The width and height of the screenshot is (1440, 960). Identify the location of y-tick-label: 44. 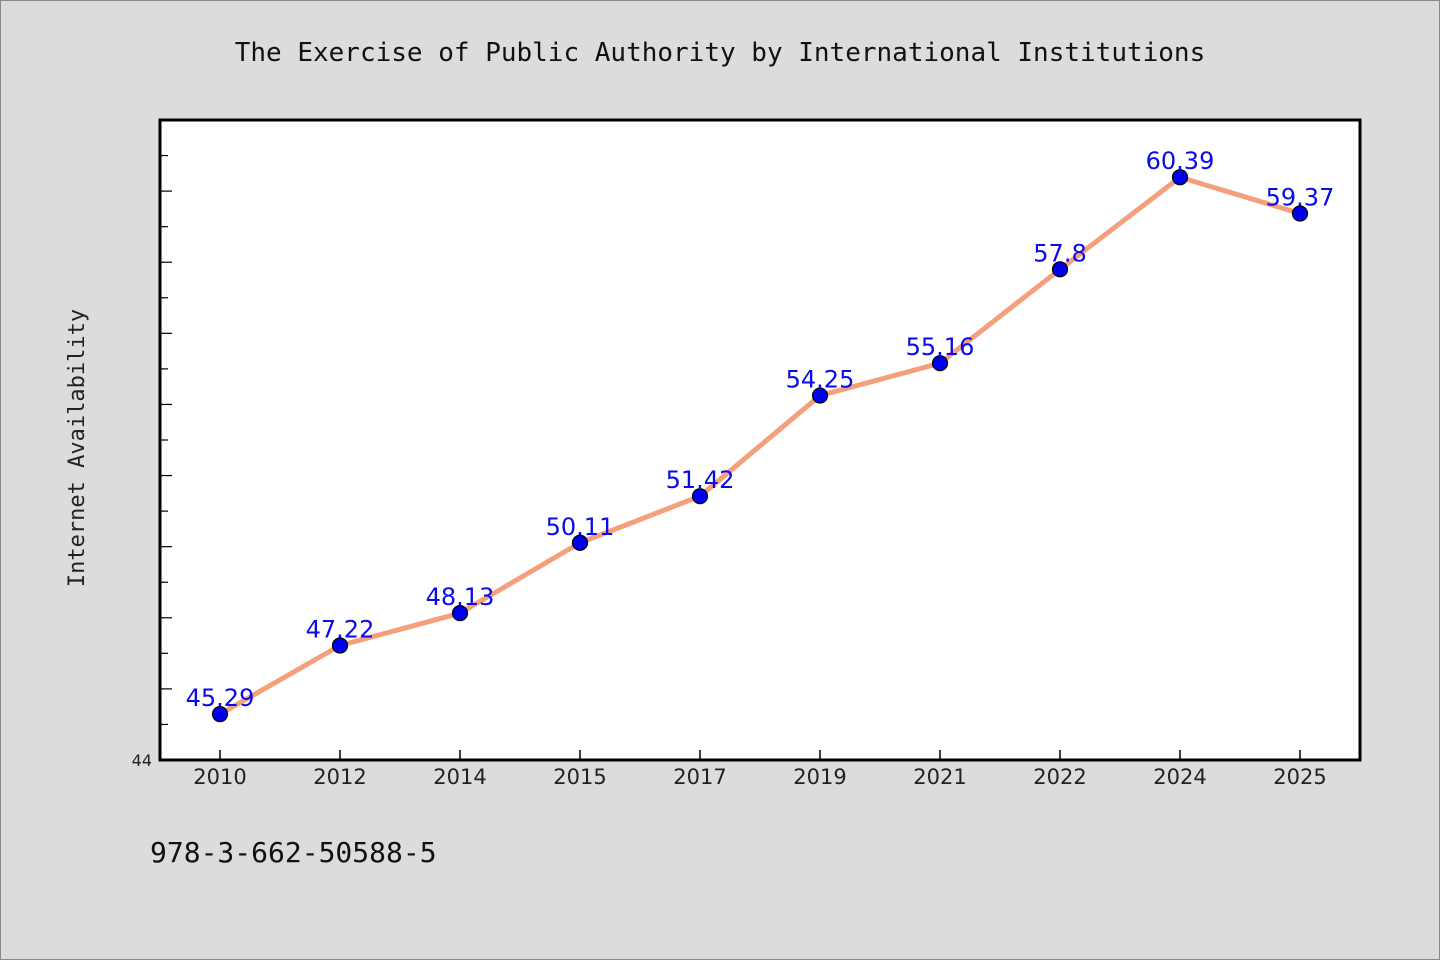
(142, 760).